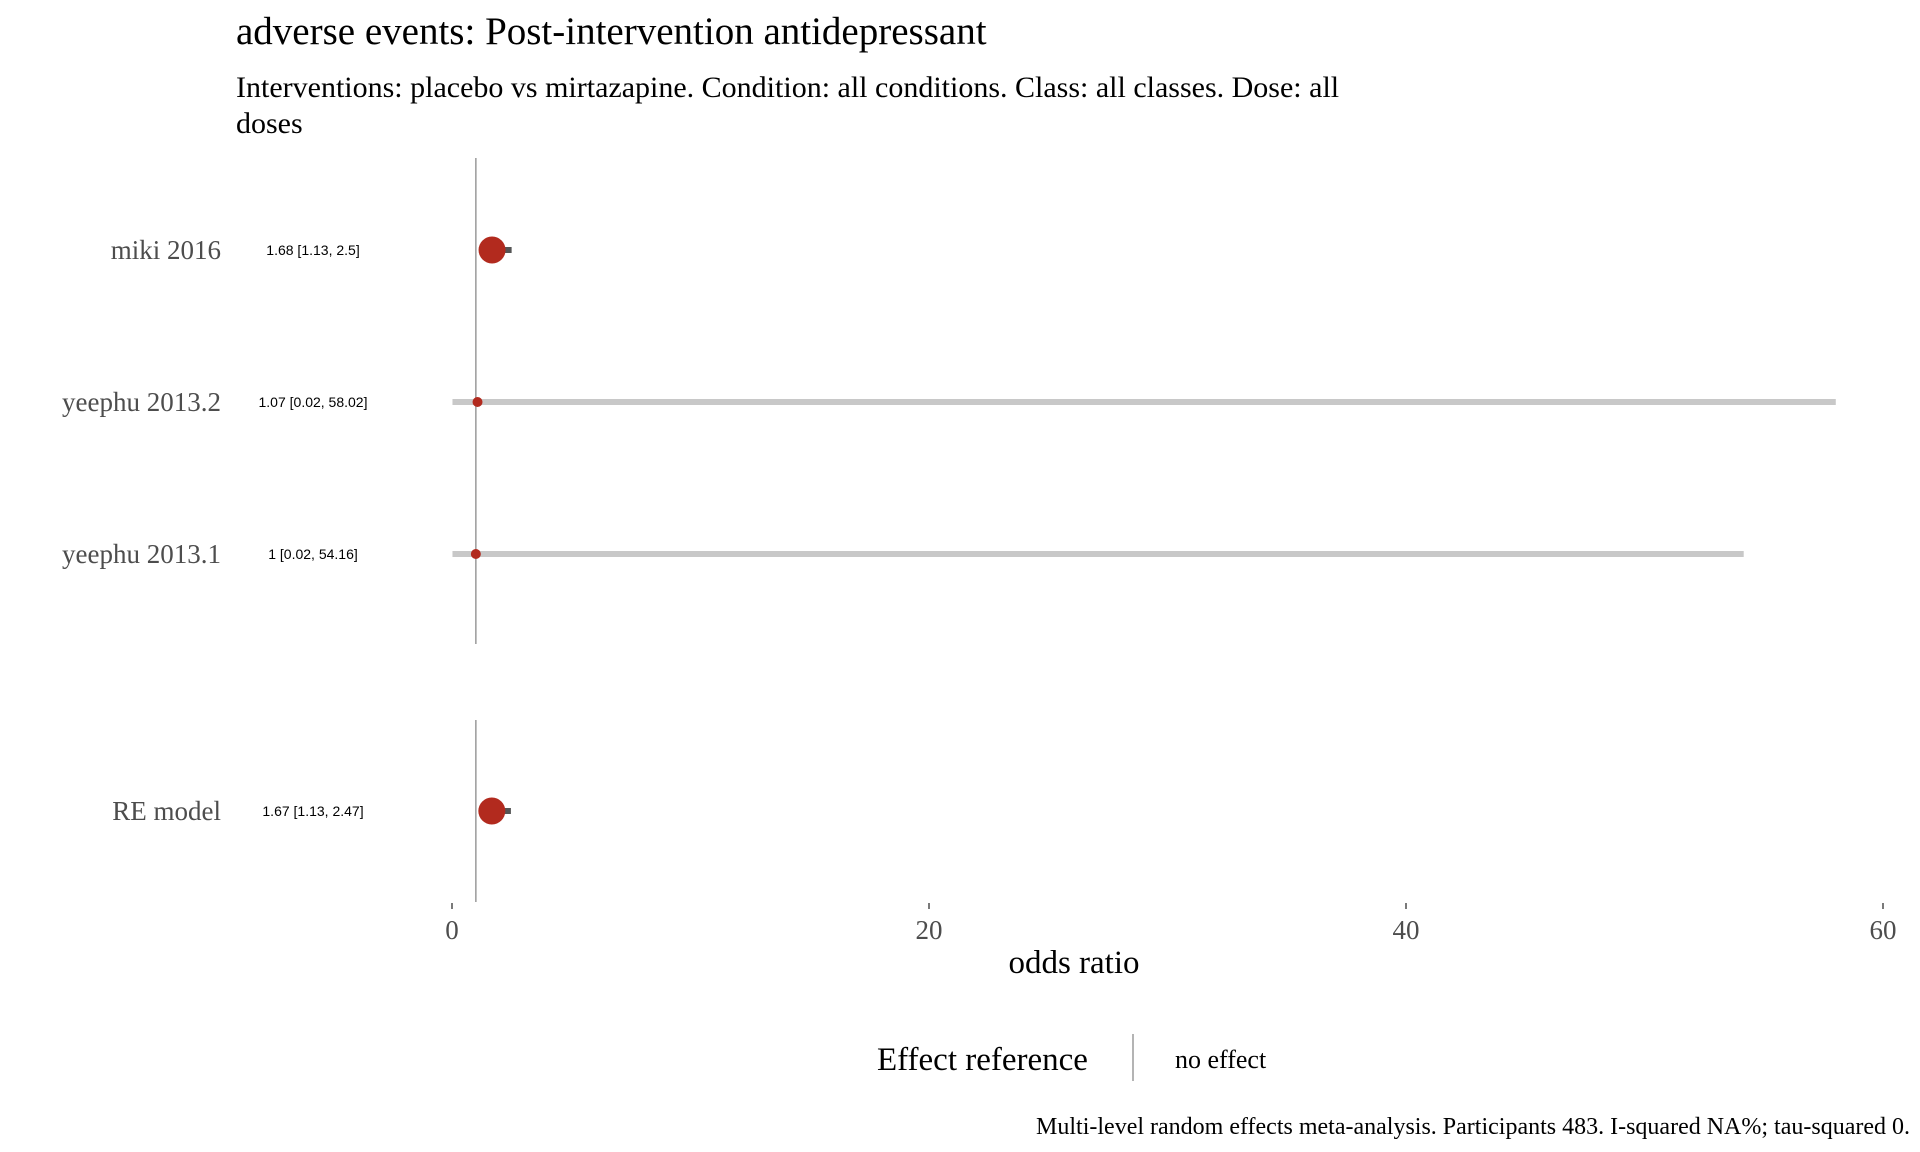  I want to click on study-1-ci-text: 1.68 [1.13, 2.5], so click(312, 250).